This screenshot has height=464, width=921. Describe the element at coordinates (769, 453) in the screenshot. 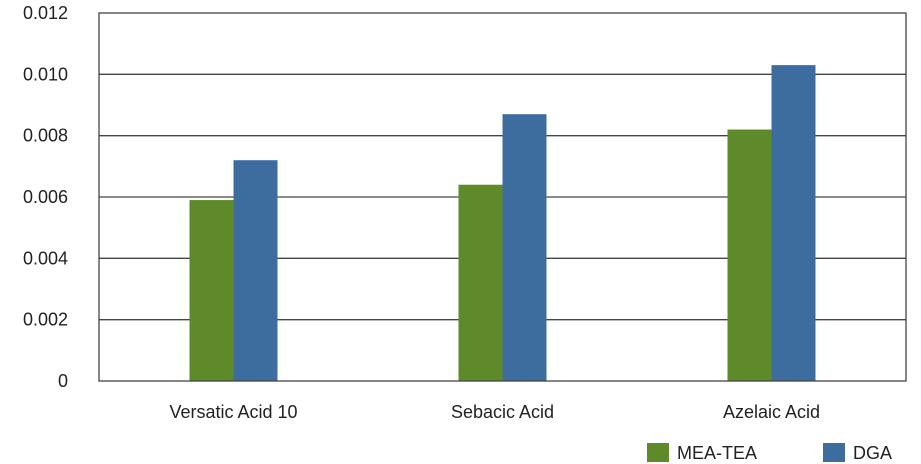

I see `legend: MEA-TEA DGA` at that location.